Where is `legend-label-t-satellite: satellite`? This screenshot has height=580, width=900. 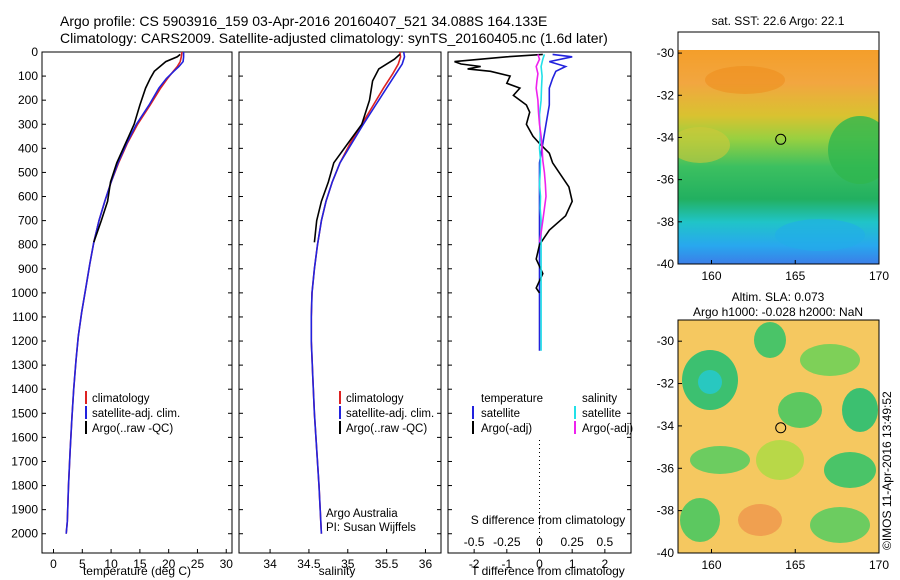 legend-label-t-satellite: satellite is located at coordinates (500, 414).